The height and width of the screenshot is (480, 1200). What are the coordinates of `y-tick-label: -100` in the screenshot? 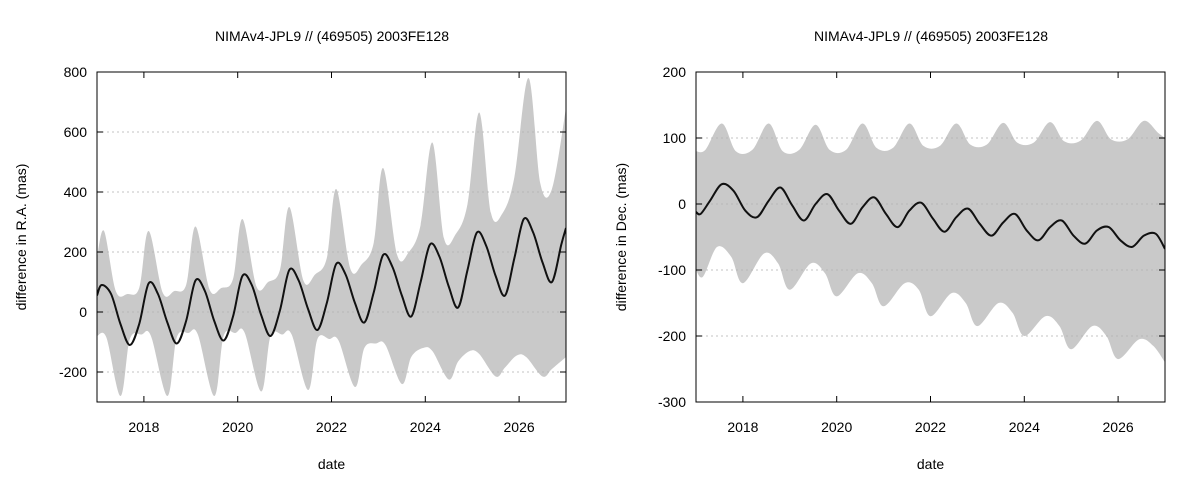 It's located at (672, 270).